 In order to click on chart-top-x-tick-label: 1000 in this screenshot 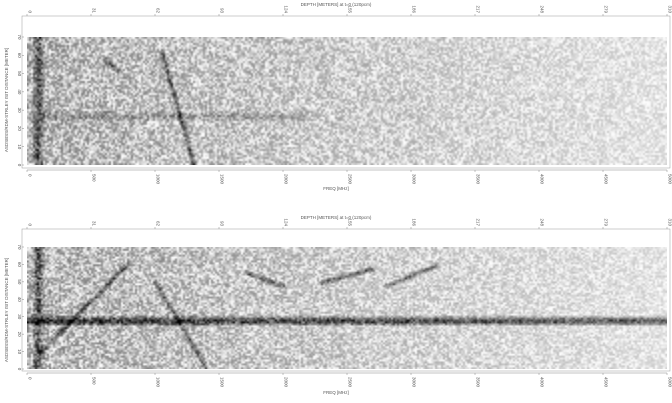, I will do `click(158, 179)`.